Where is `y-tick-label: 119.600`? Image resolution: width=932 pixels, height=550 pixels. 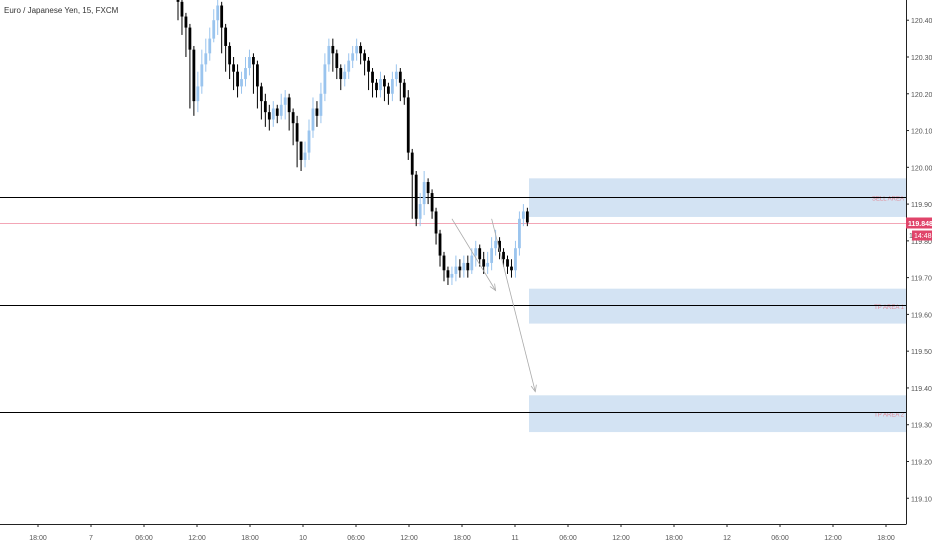 y-tick-label: 119.600 is located at coordinates (921, 315).